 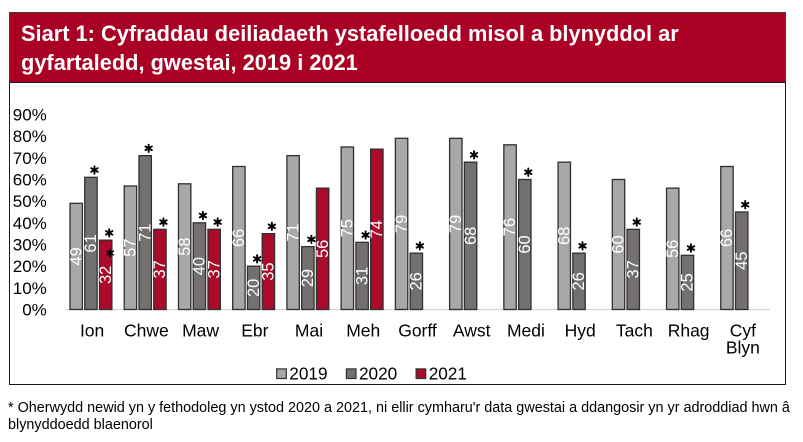 What do you see at coordinates (308, 278) in the screenshot?
I see `svg-text: 29` at bounding box center [308, 278].